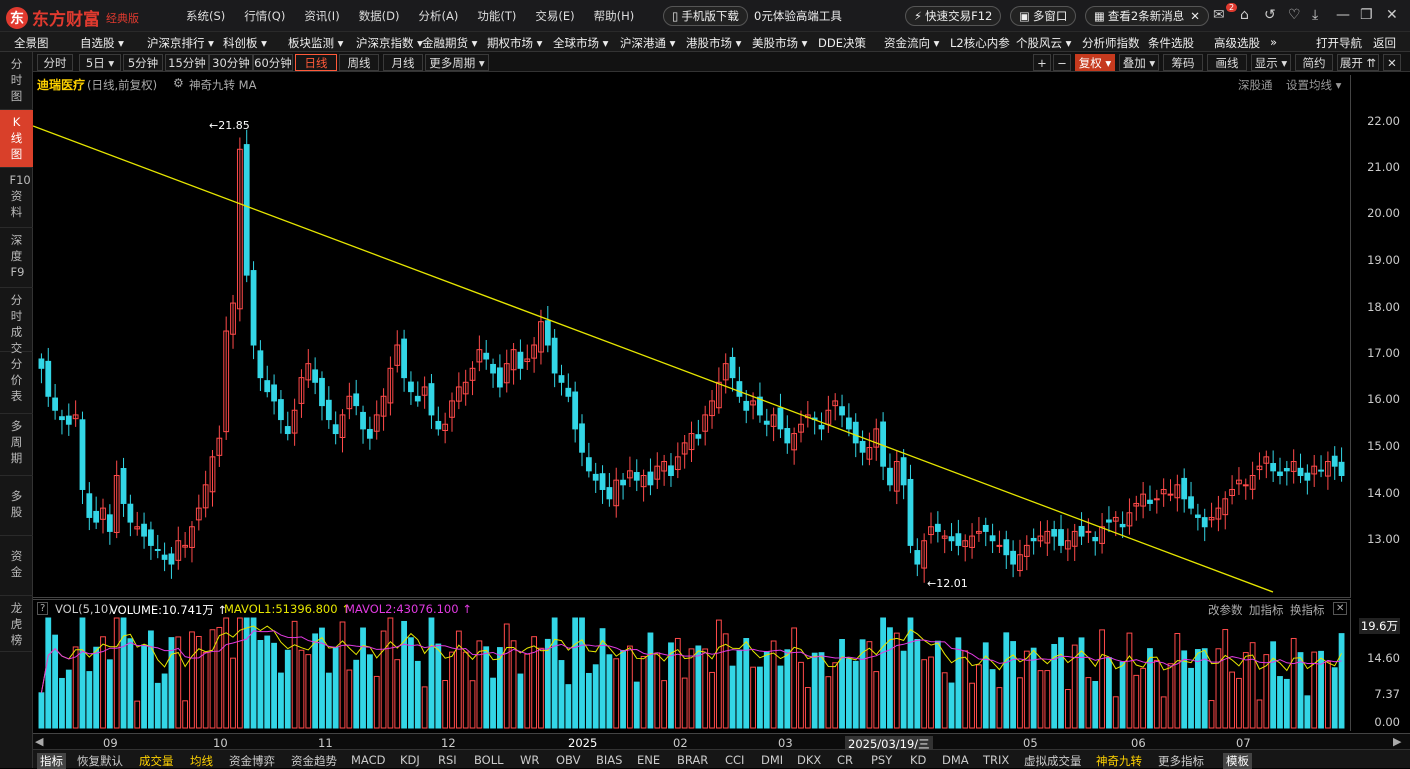 The width and height of the screenshot is (1410, 769). I want to click on minimize-to-tray-icon: ⤓, so click(1315, 15).